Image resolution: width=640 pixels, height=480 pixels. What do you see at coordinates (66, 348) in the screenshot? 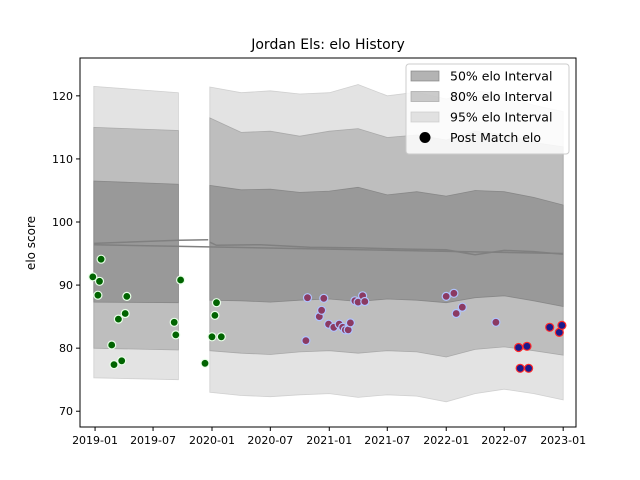
I see `y-tick-label: 80` at bounding box center [66, 348].